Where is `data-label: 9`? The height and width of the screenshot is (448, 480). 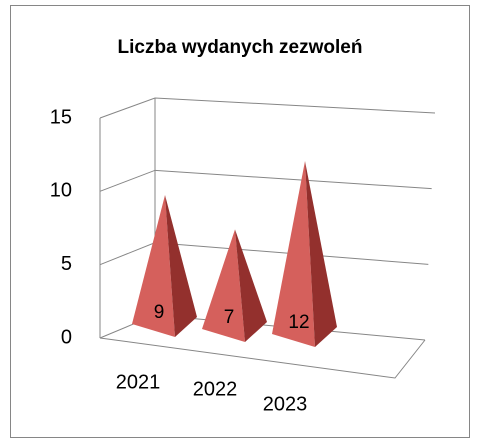
data-label: 9 is located at coordinates (159, 312).